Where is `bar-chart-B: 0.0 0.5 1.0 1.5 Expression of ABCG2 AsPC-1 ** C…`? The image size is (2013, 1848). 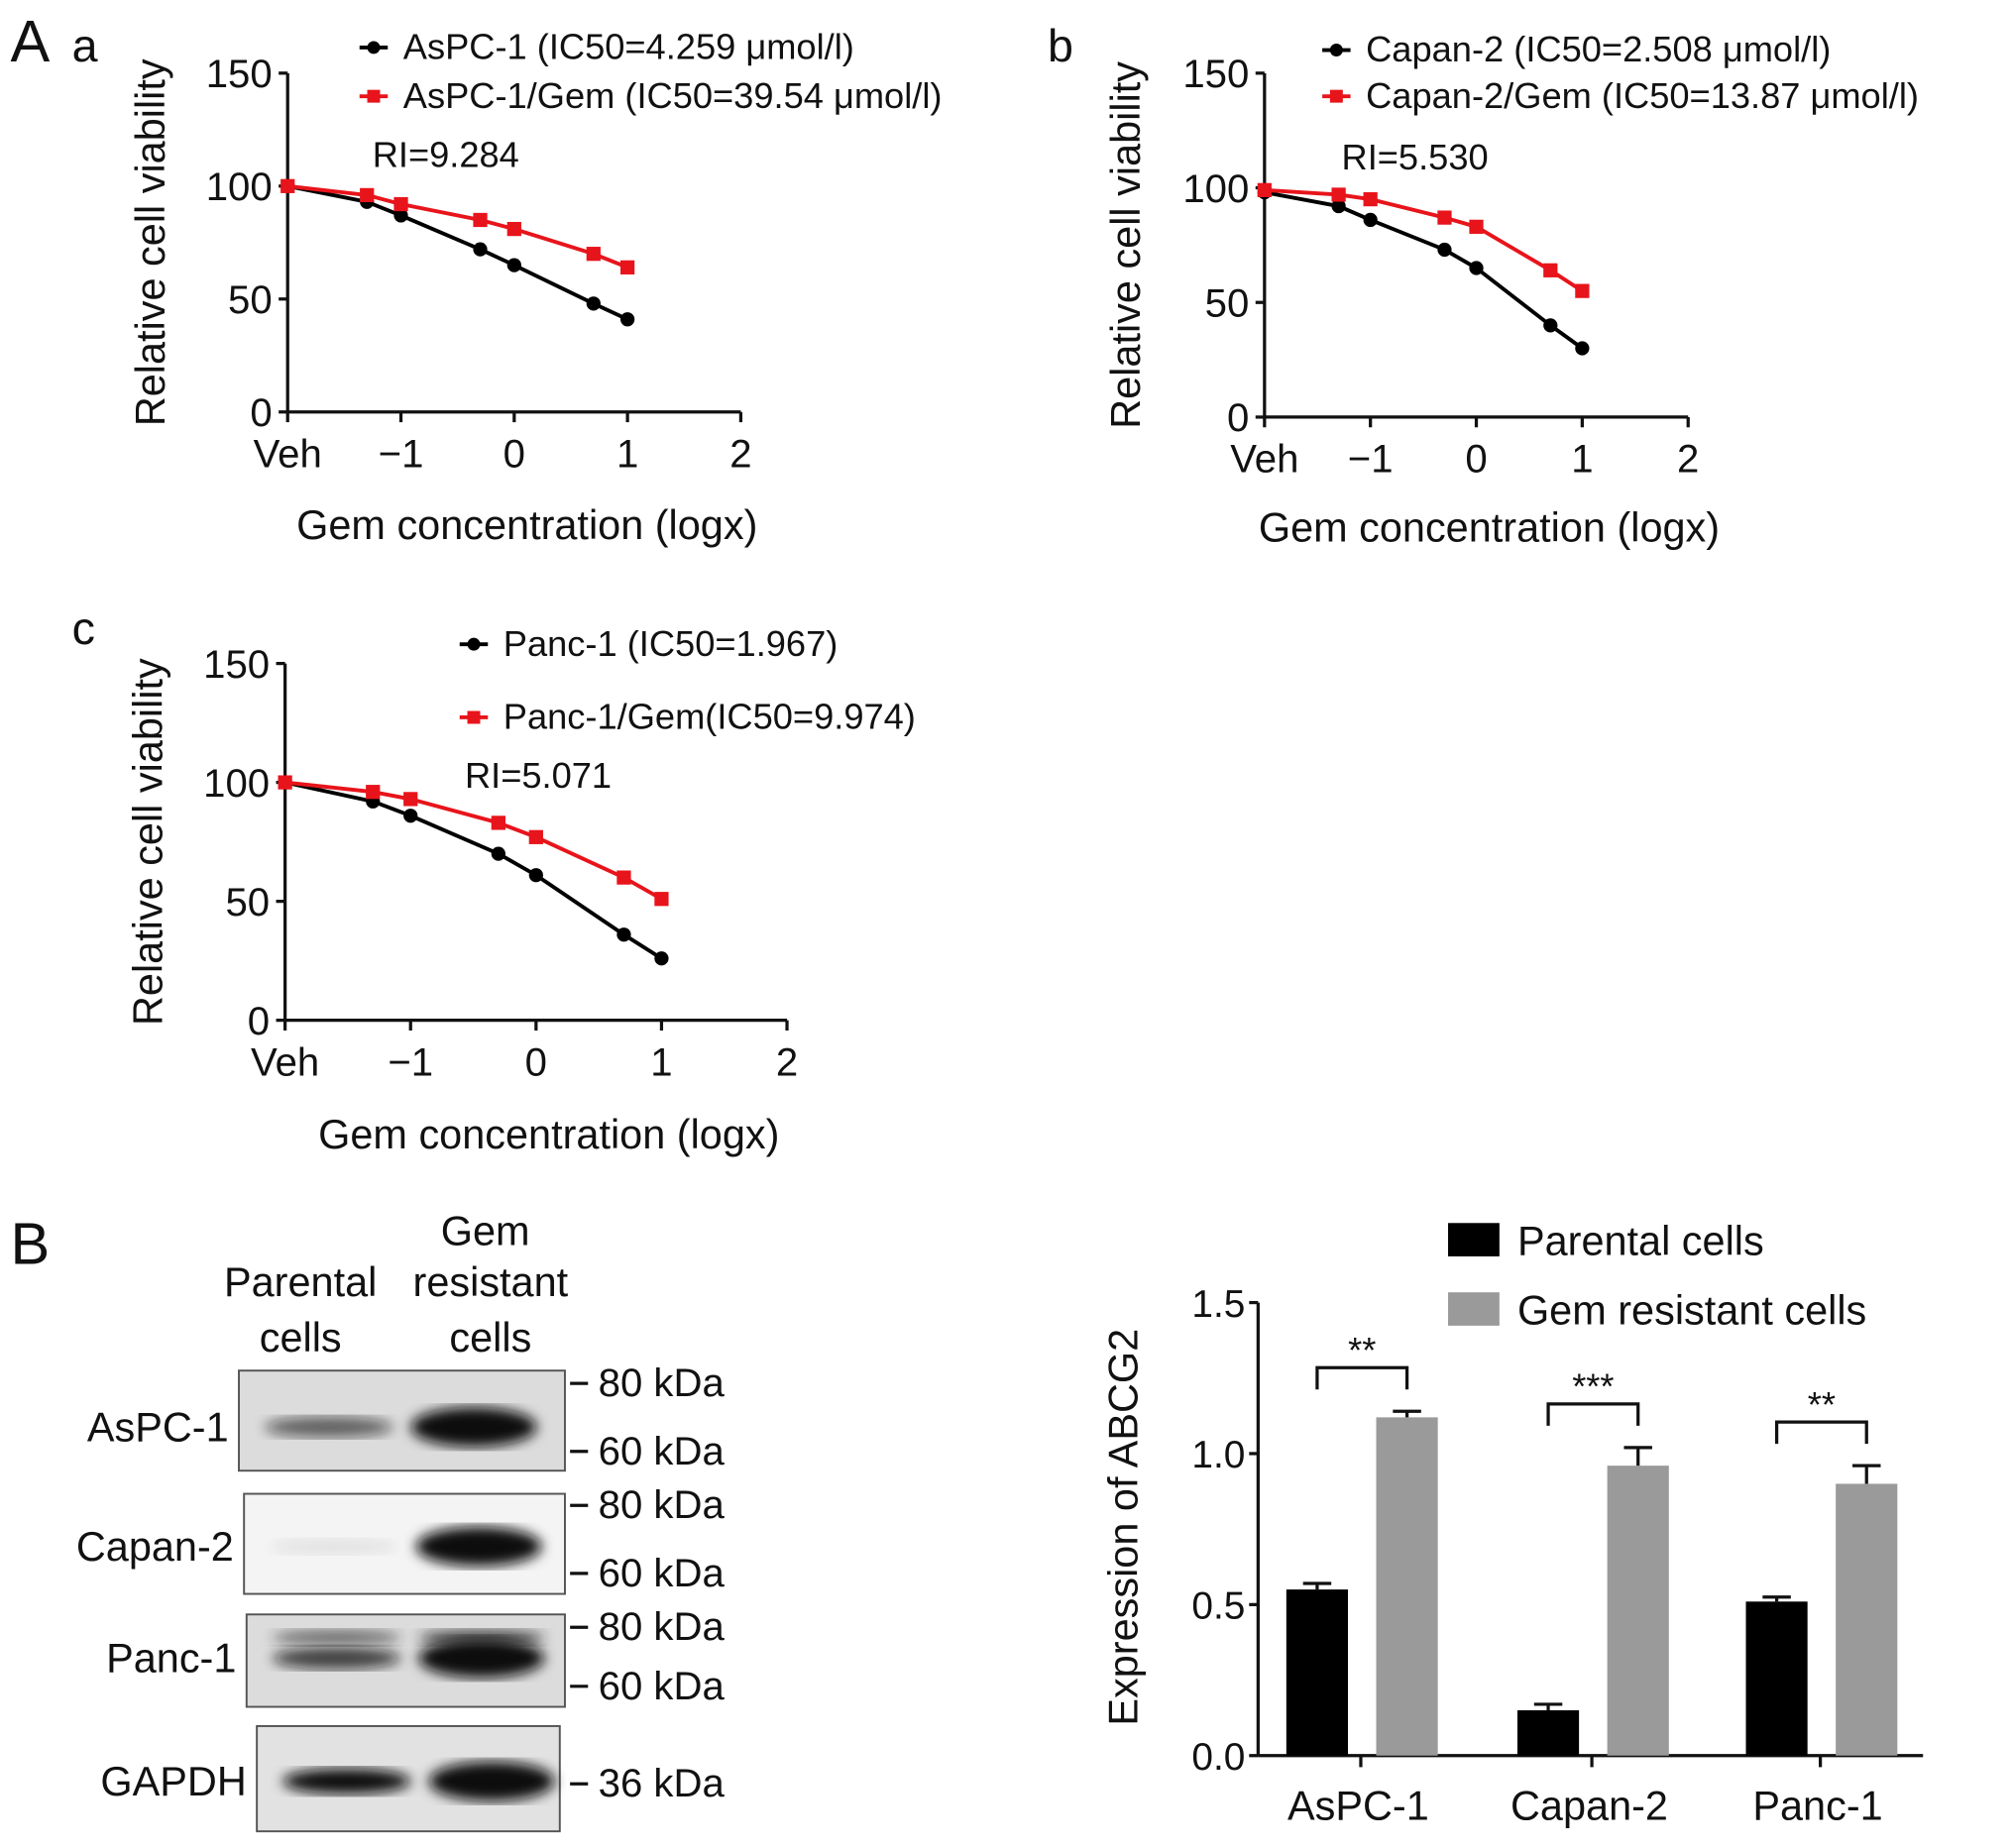 bar-chart-B: 0.0 0.5 1.0 1.5 Expression of ABCG2 AsPC-1 ** C… is located at coordinates (1512, 1523).